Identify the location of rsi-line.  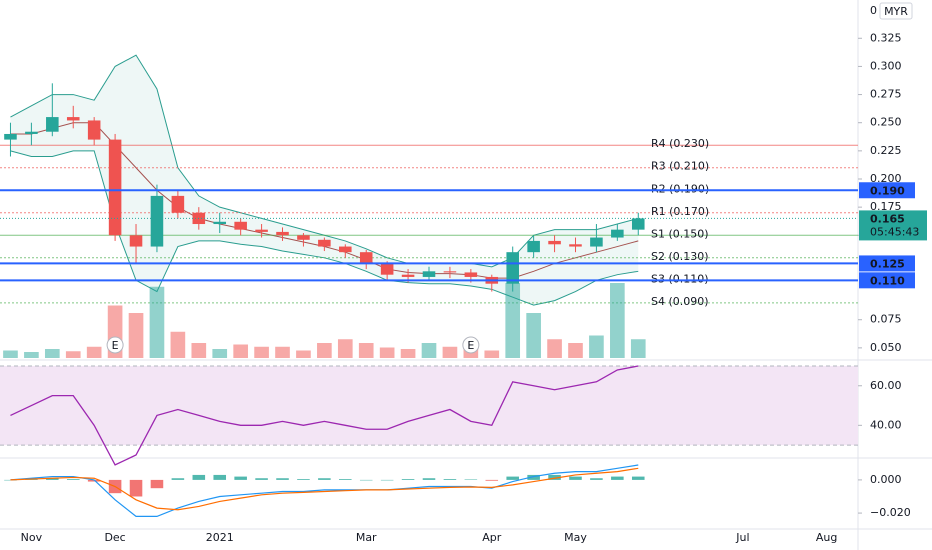
(324, 415).